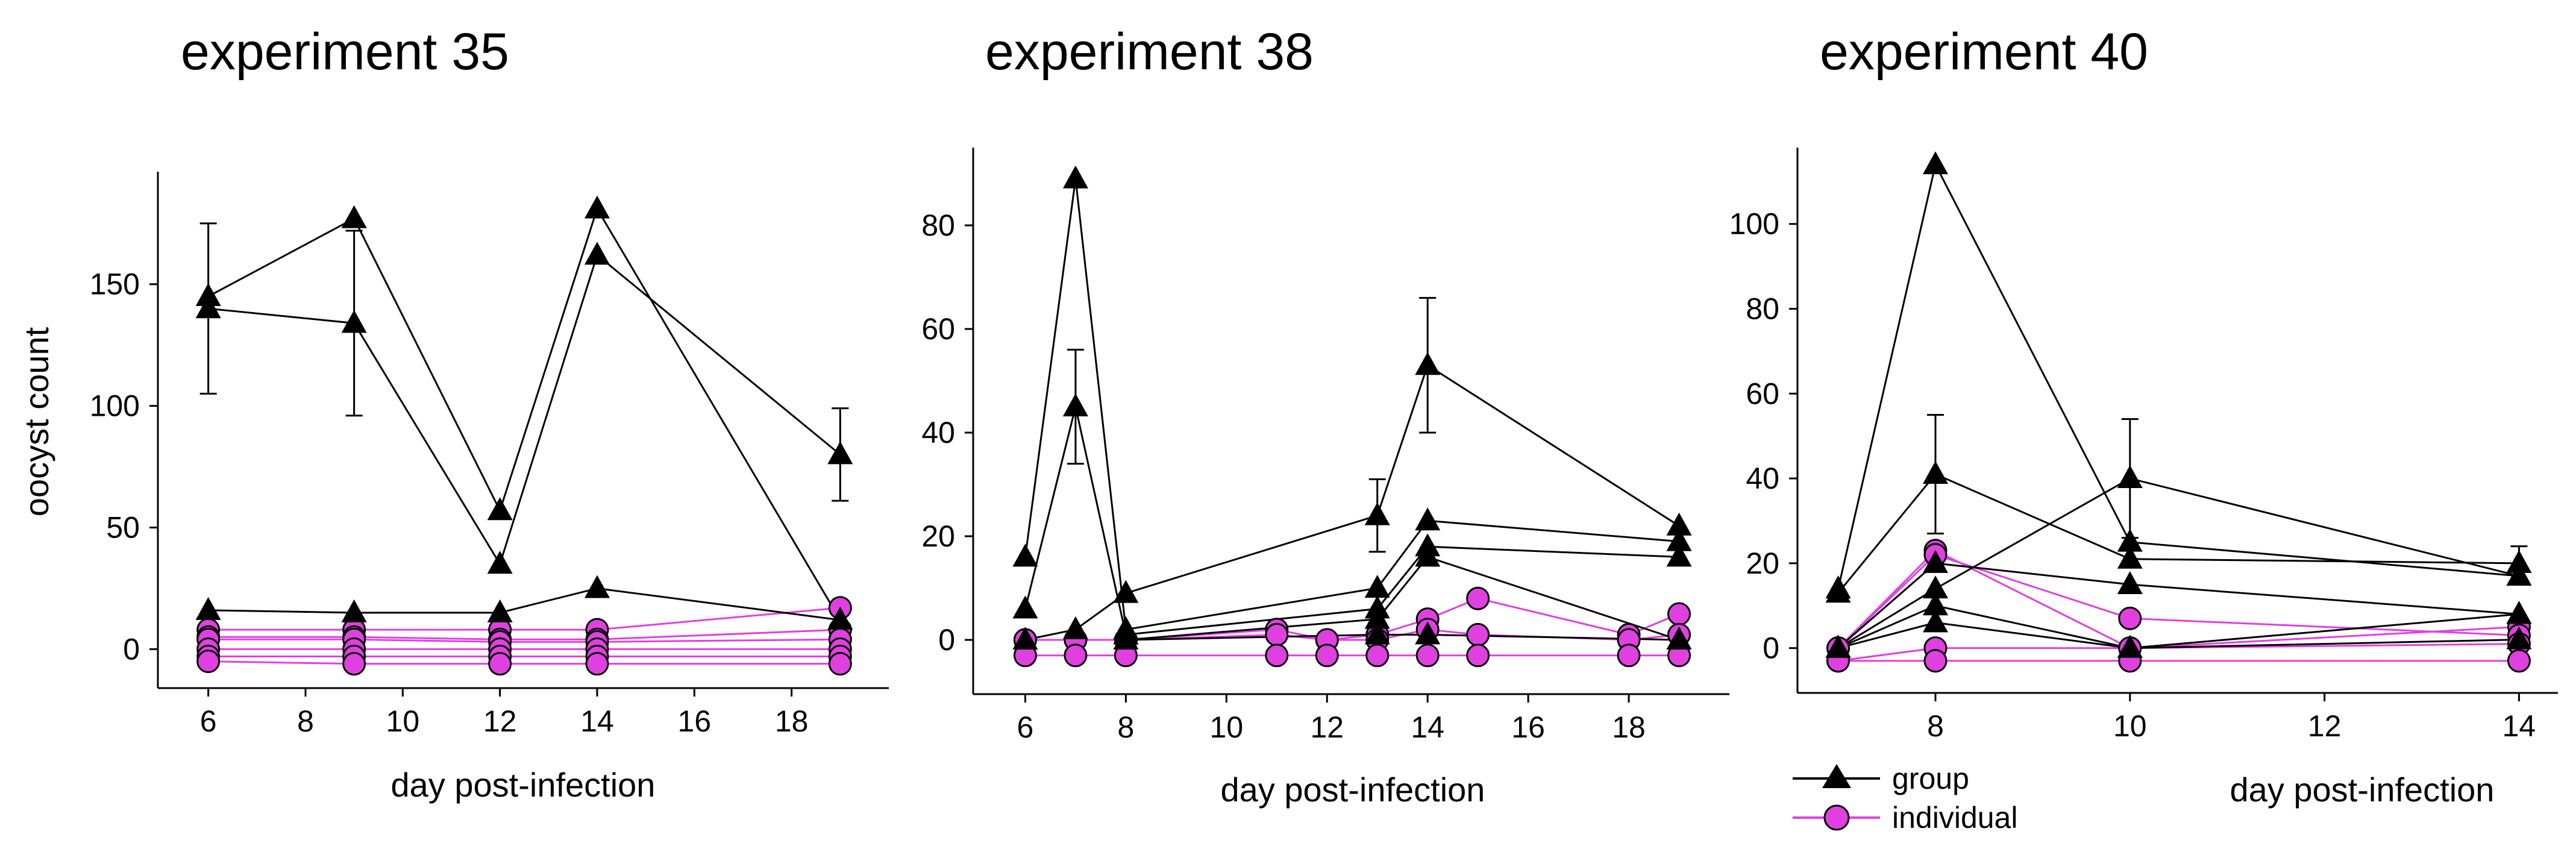 The height and width of the screenshot is (855, 2576). What do you see at coordinates (938, 432) in the screenshot?
I see `y-tick-label: 40` at bounding box center [938, 432].